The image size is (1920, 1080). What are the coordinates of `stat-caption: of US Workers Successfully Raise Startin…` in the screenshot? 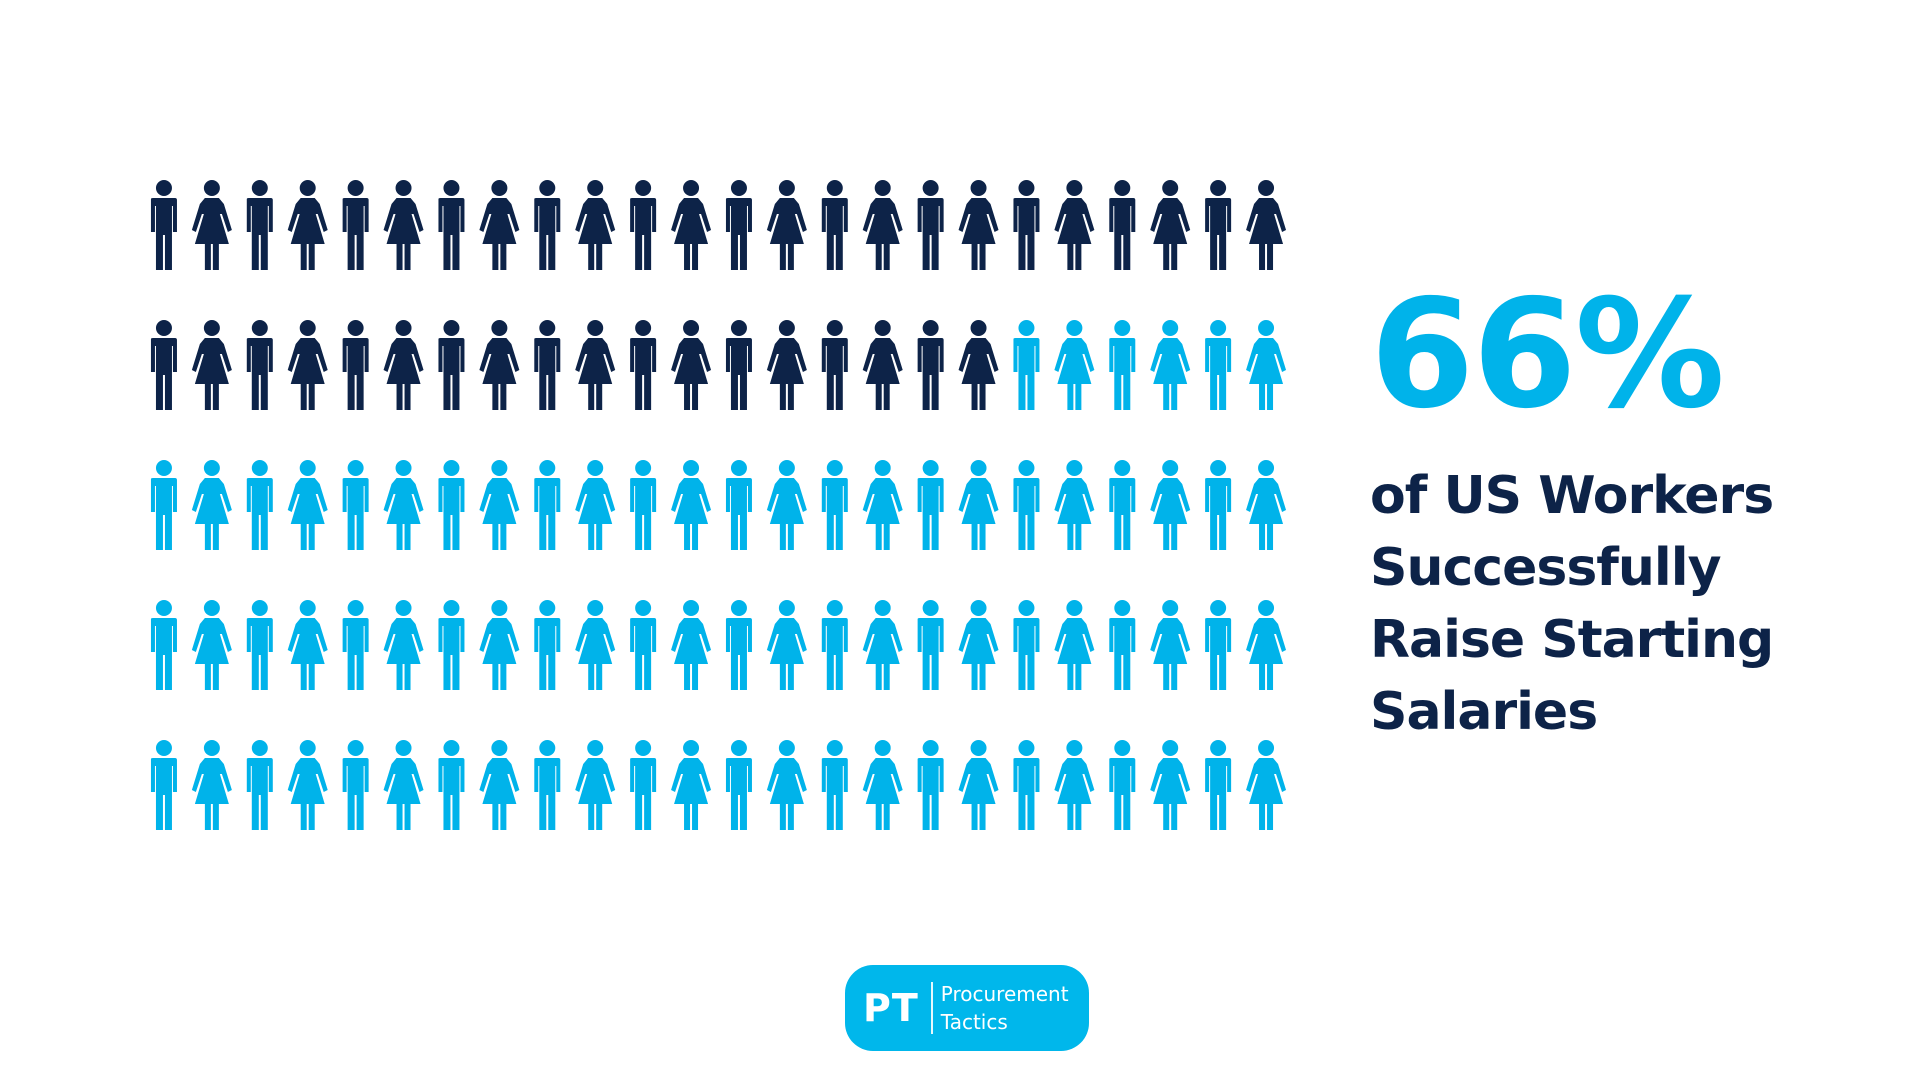 It's located at (1630, 604).